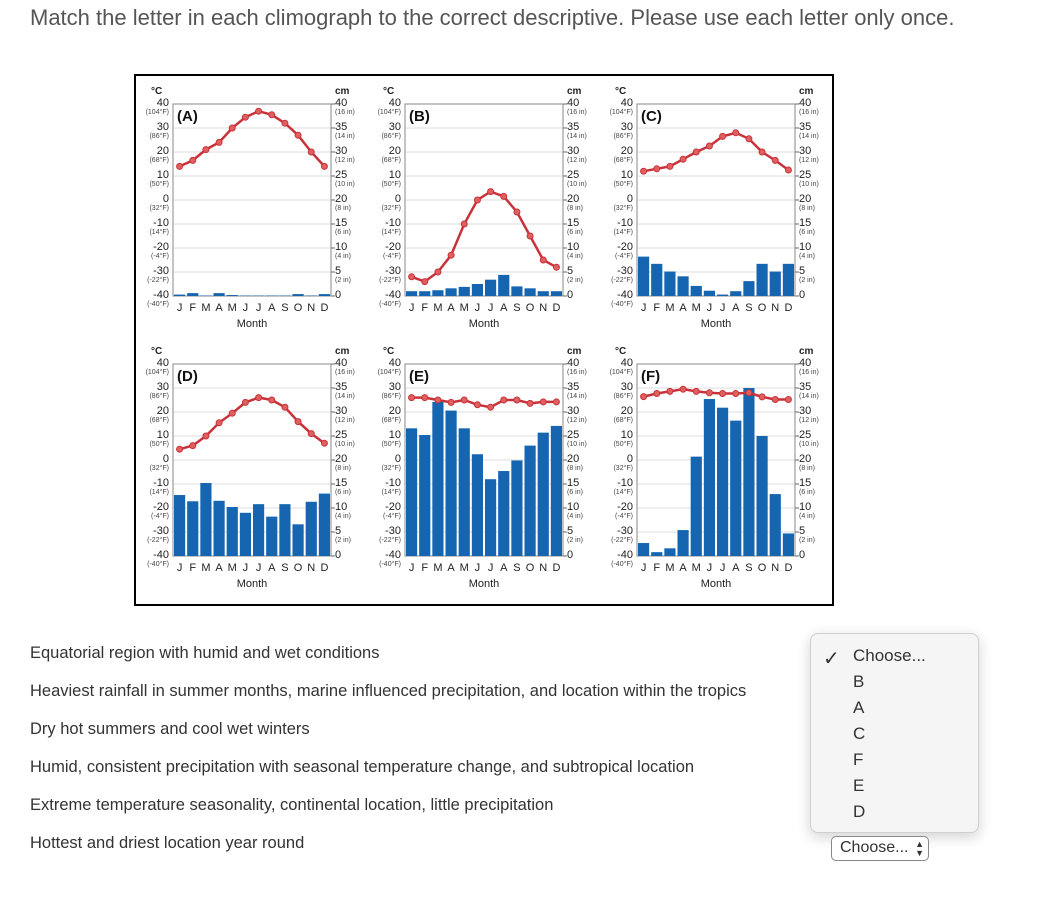 The height and width of the screenshot is (900, 1038). What do you see at coordinates (880, 848) in the screenshot?
I see `answer-select: Choose... ▲ ▼` at bounding box center [880, 848].